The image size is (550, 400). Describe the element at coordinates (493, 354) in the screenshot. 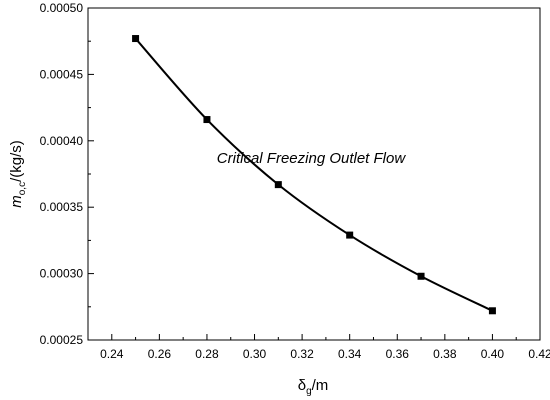

I see `x-tick-label: 0.40` at that location.